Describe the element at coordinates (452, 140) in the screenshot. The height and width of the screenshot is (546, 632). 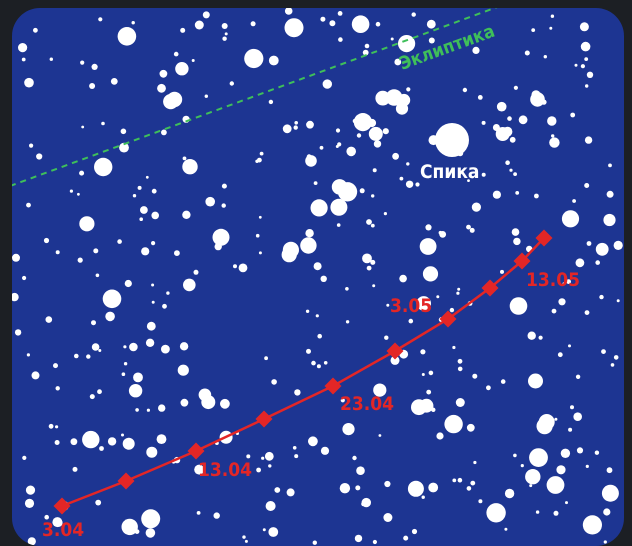
I see `spica-star` at that location.